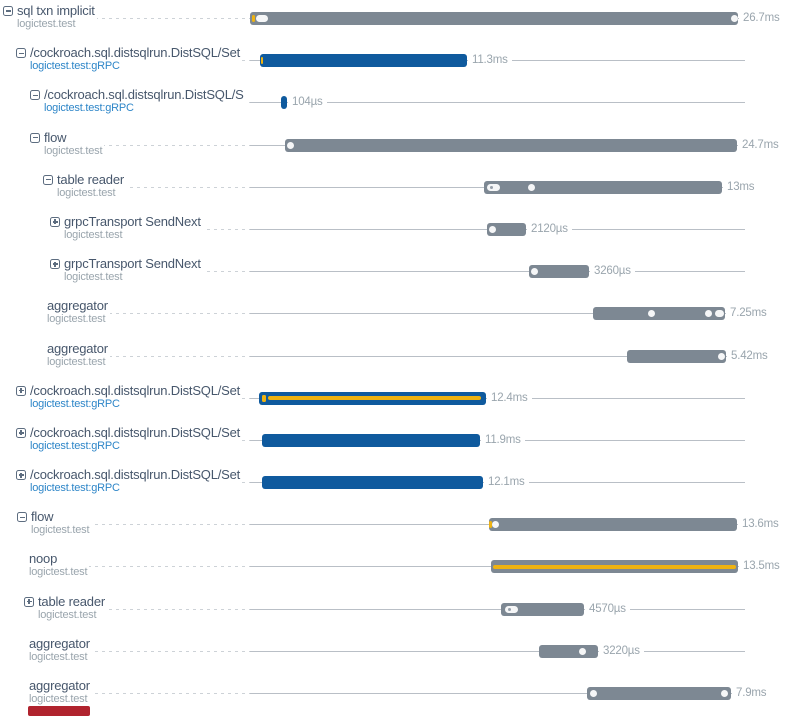 The height and width of the screenshot is (716, 786). I want to click on span-timeline: 12.1ms, so click(518, 484).